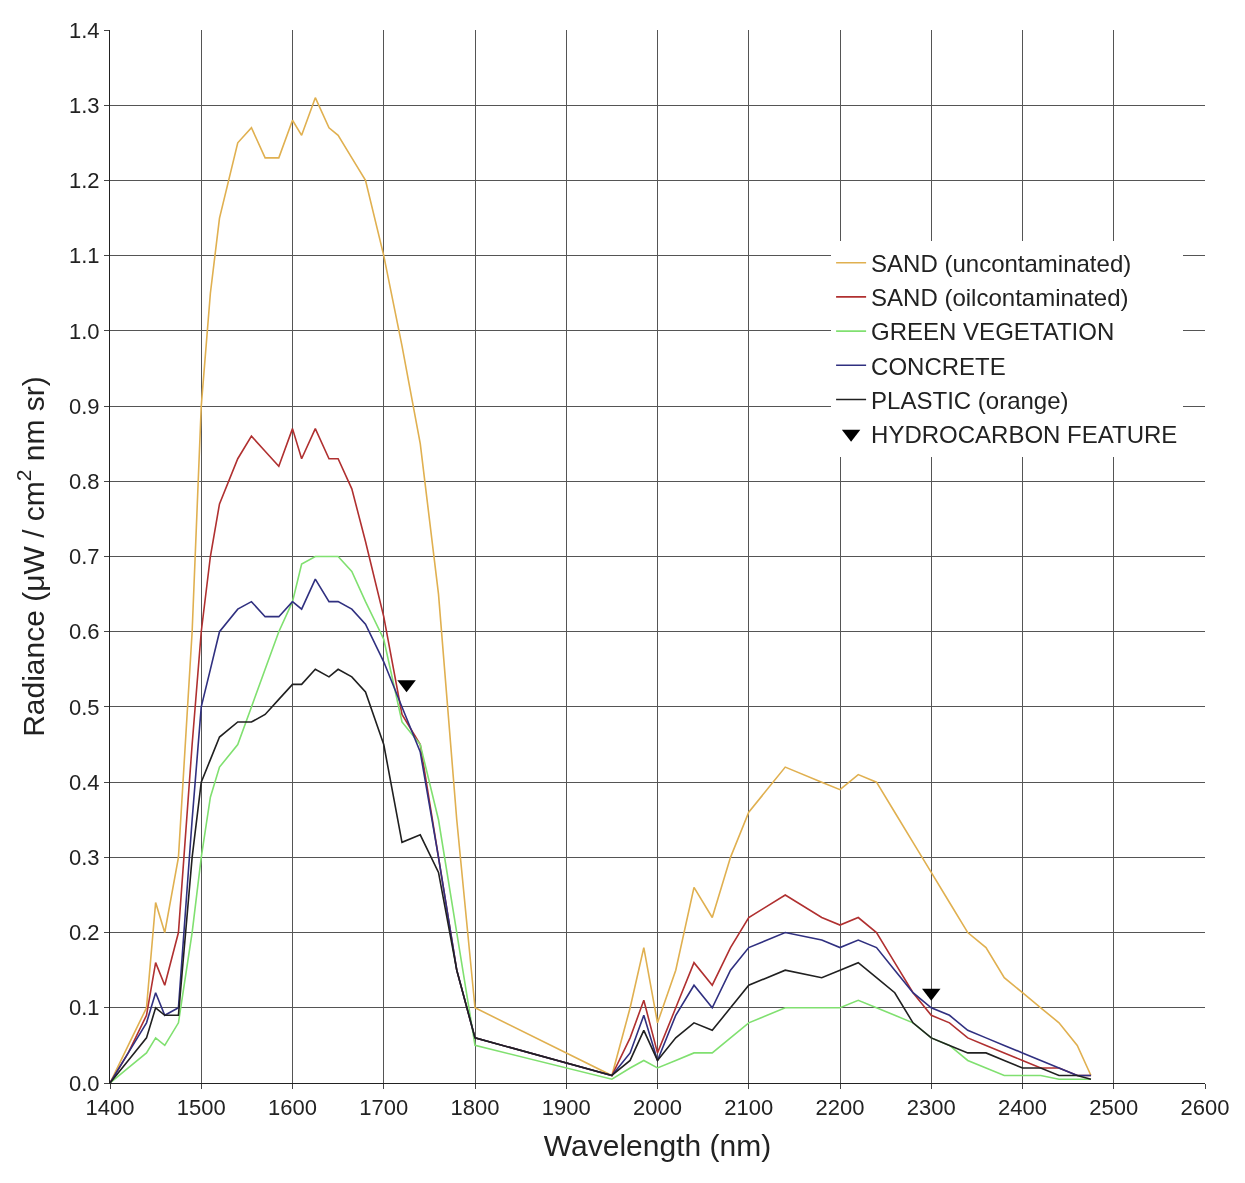 The image size is (1245, 1183). Describe the element at coordinates (1205, 1108) in the screenshot. I see `x-tick-label: 2600` at that location.